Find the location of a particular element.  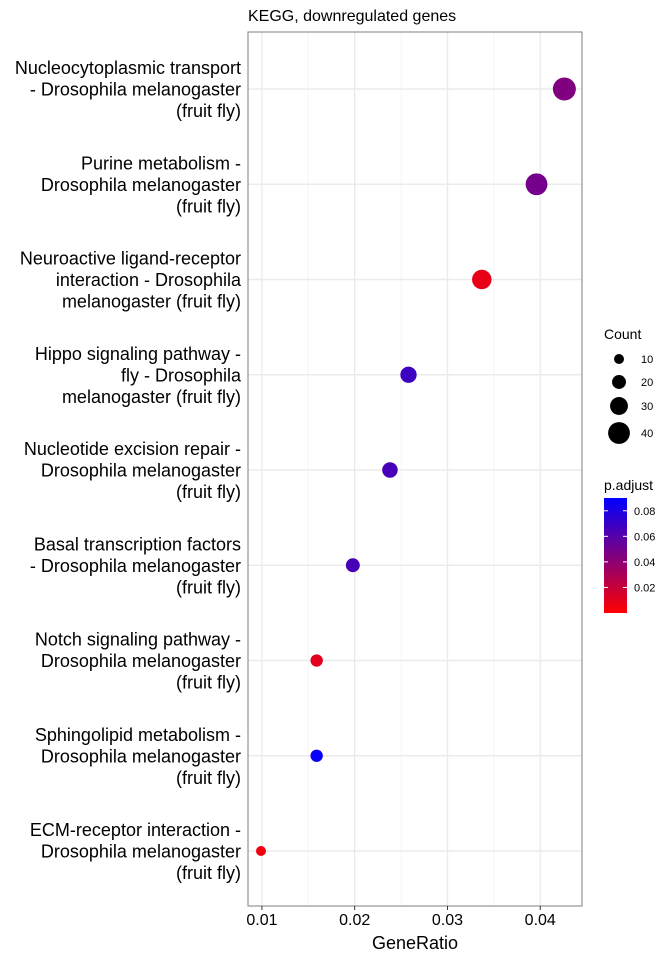

x-axis: 0.01 0.02 0.03 0.04 is located at coordinates (401, 917).